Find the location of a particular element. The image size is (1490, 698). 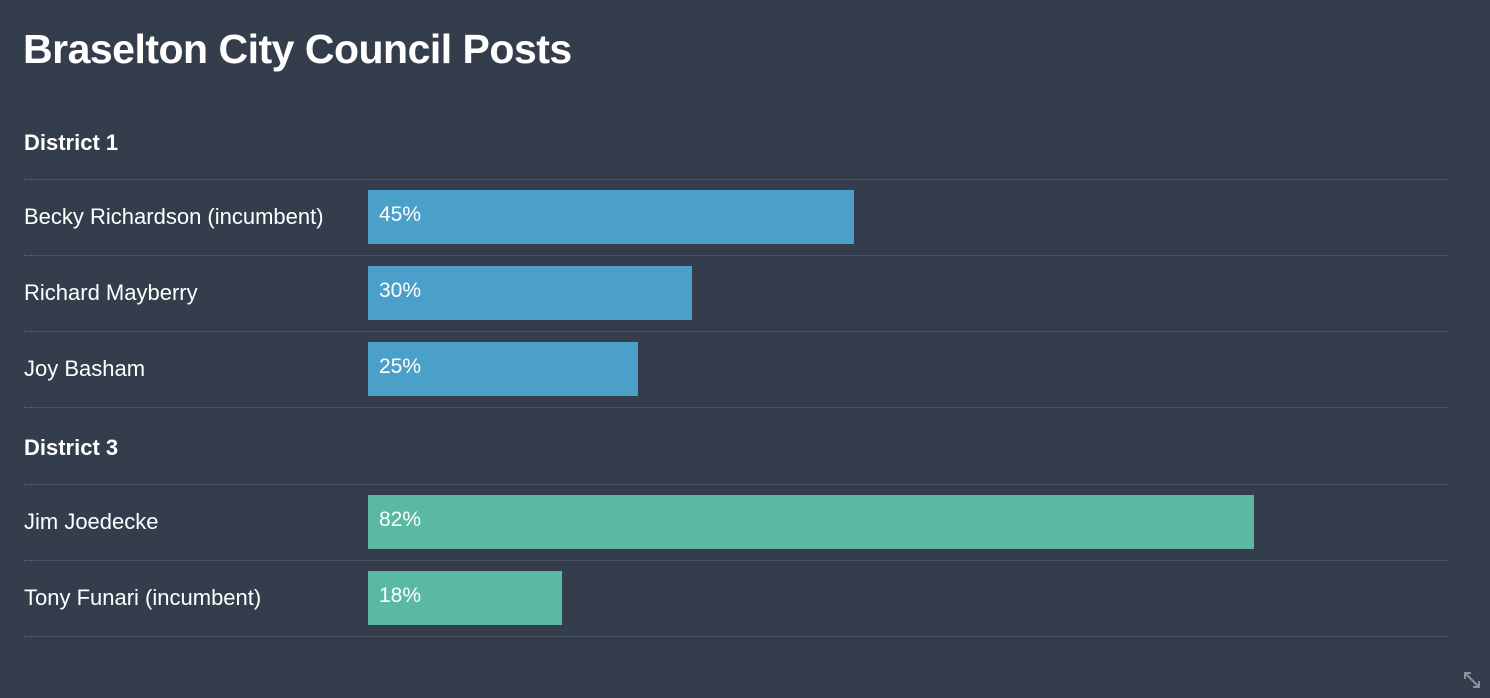

chart-title: Braselton City Council Posts is located at coordinates (297, 49).